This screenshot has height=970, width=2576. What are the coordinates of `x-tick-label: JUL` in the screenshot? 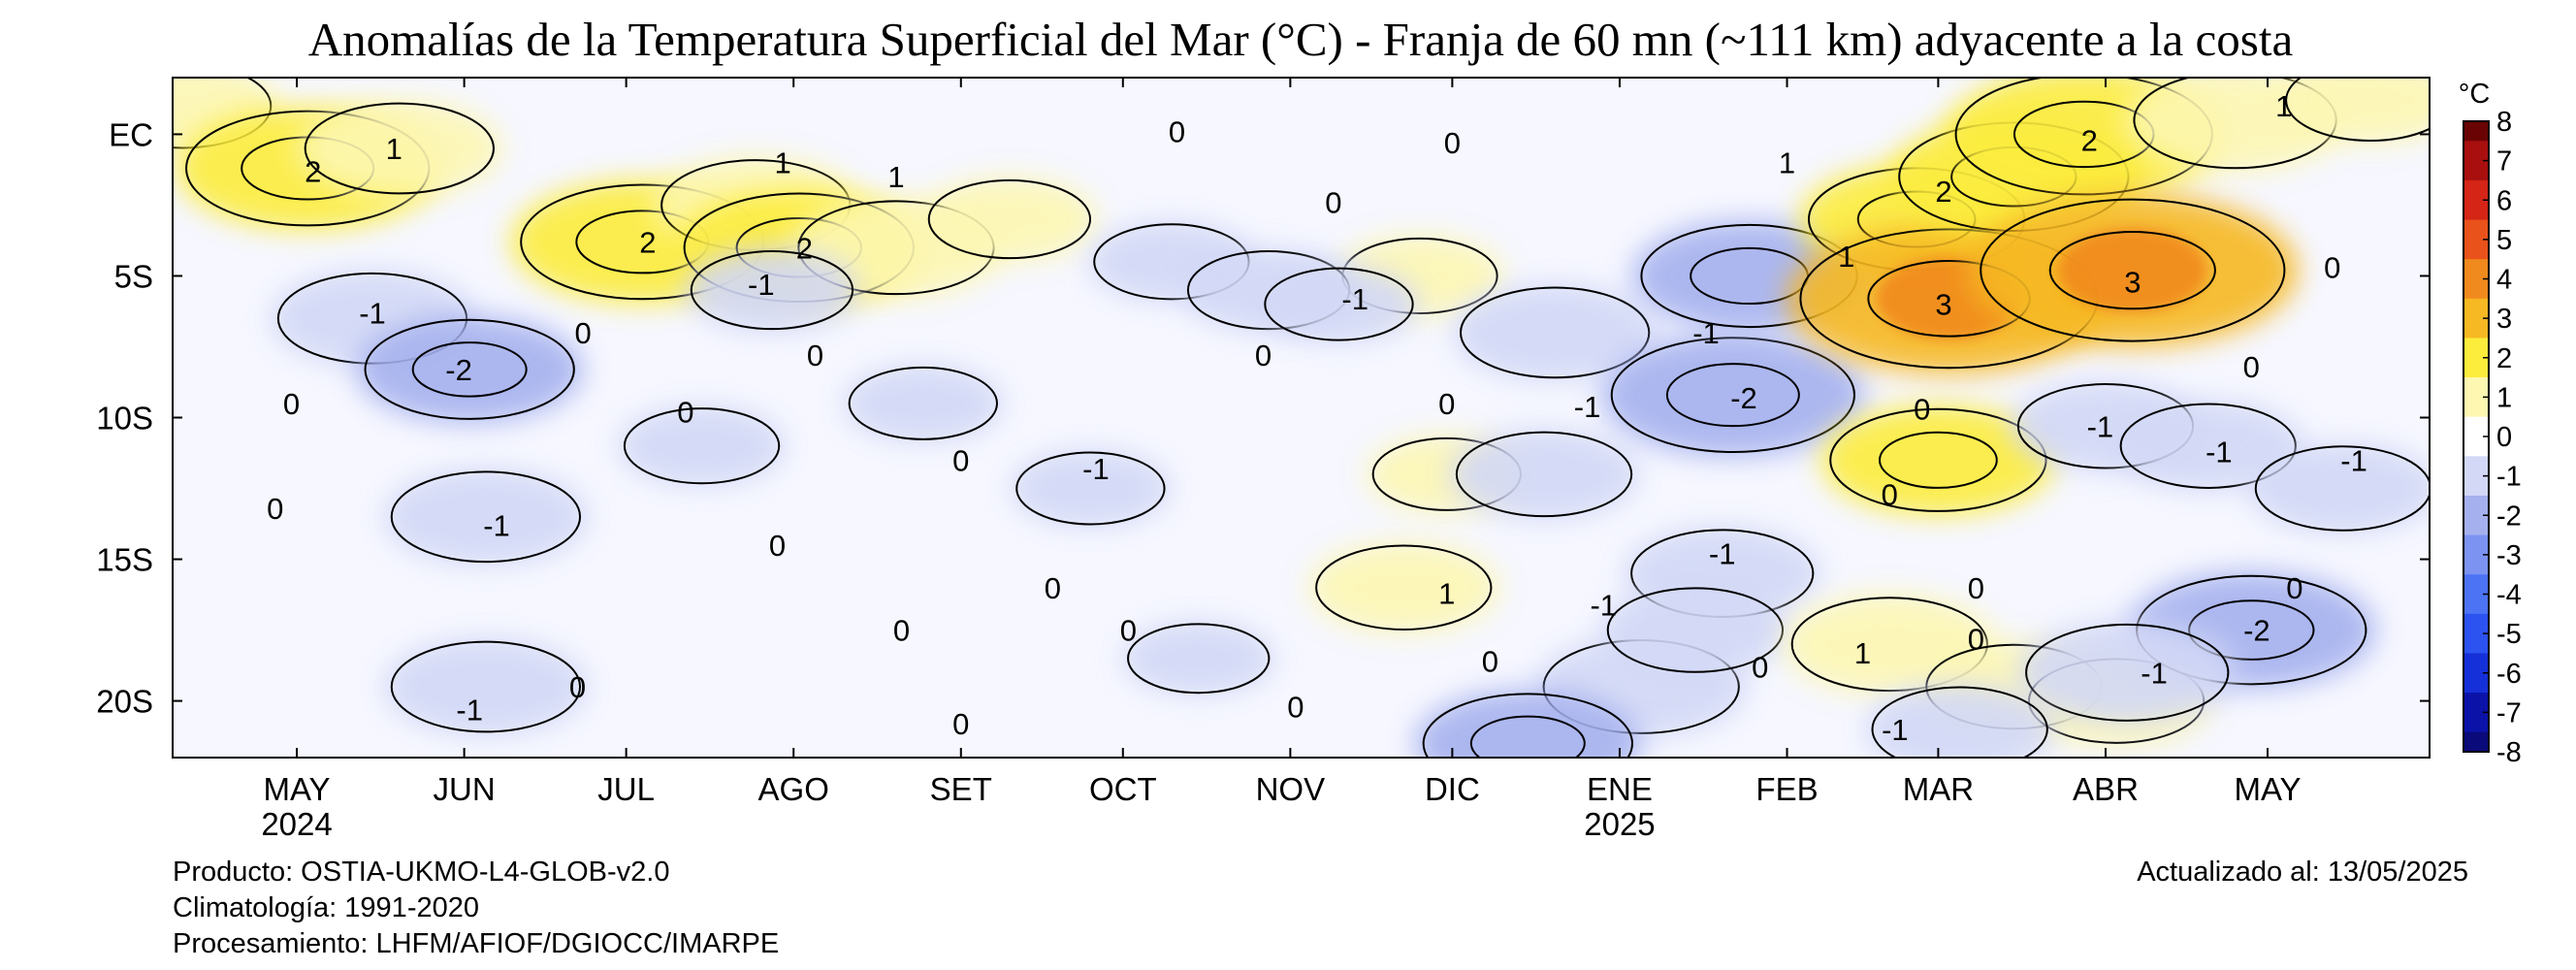 It's located at (626, 789).